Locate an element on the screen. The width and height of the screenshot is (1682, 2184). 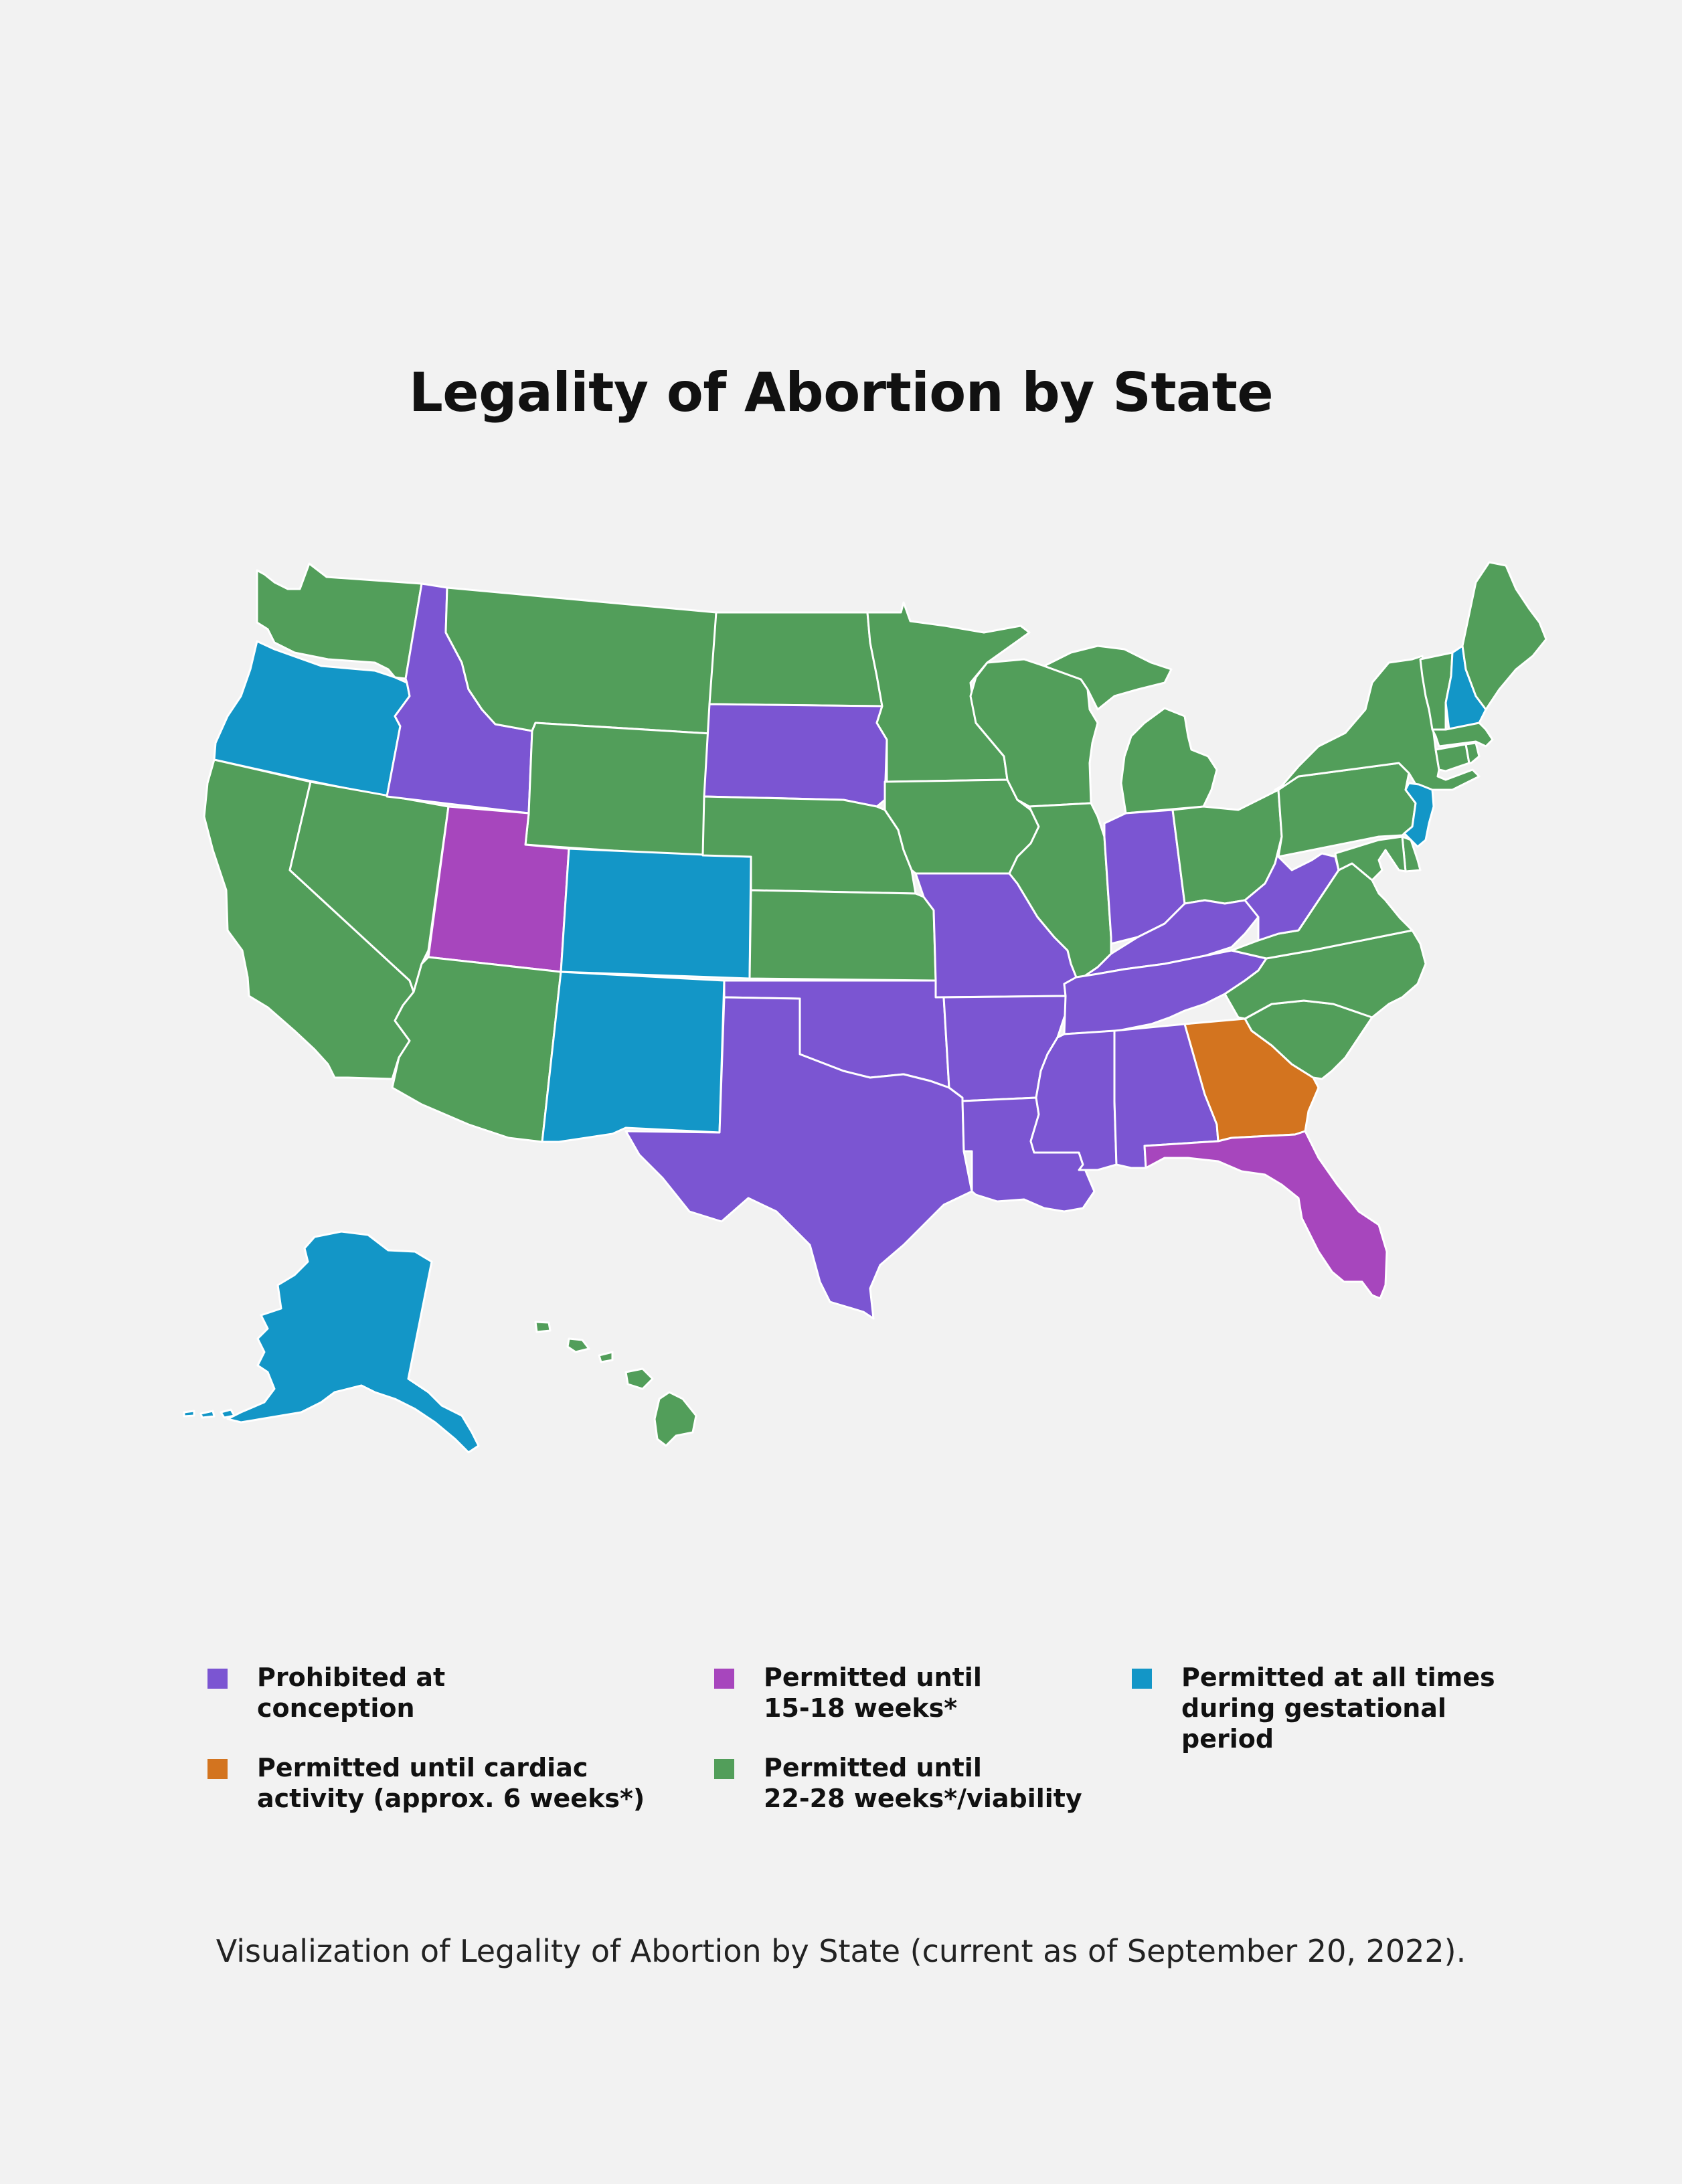
state-MI-upper is located at coordinates (1108, 678).